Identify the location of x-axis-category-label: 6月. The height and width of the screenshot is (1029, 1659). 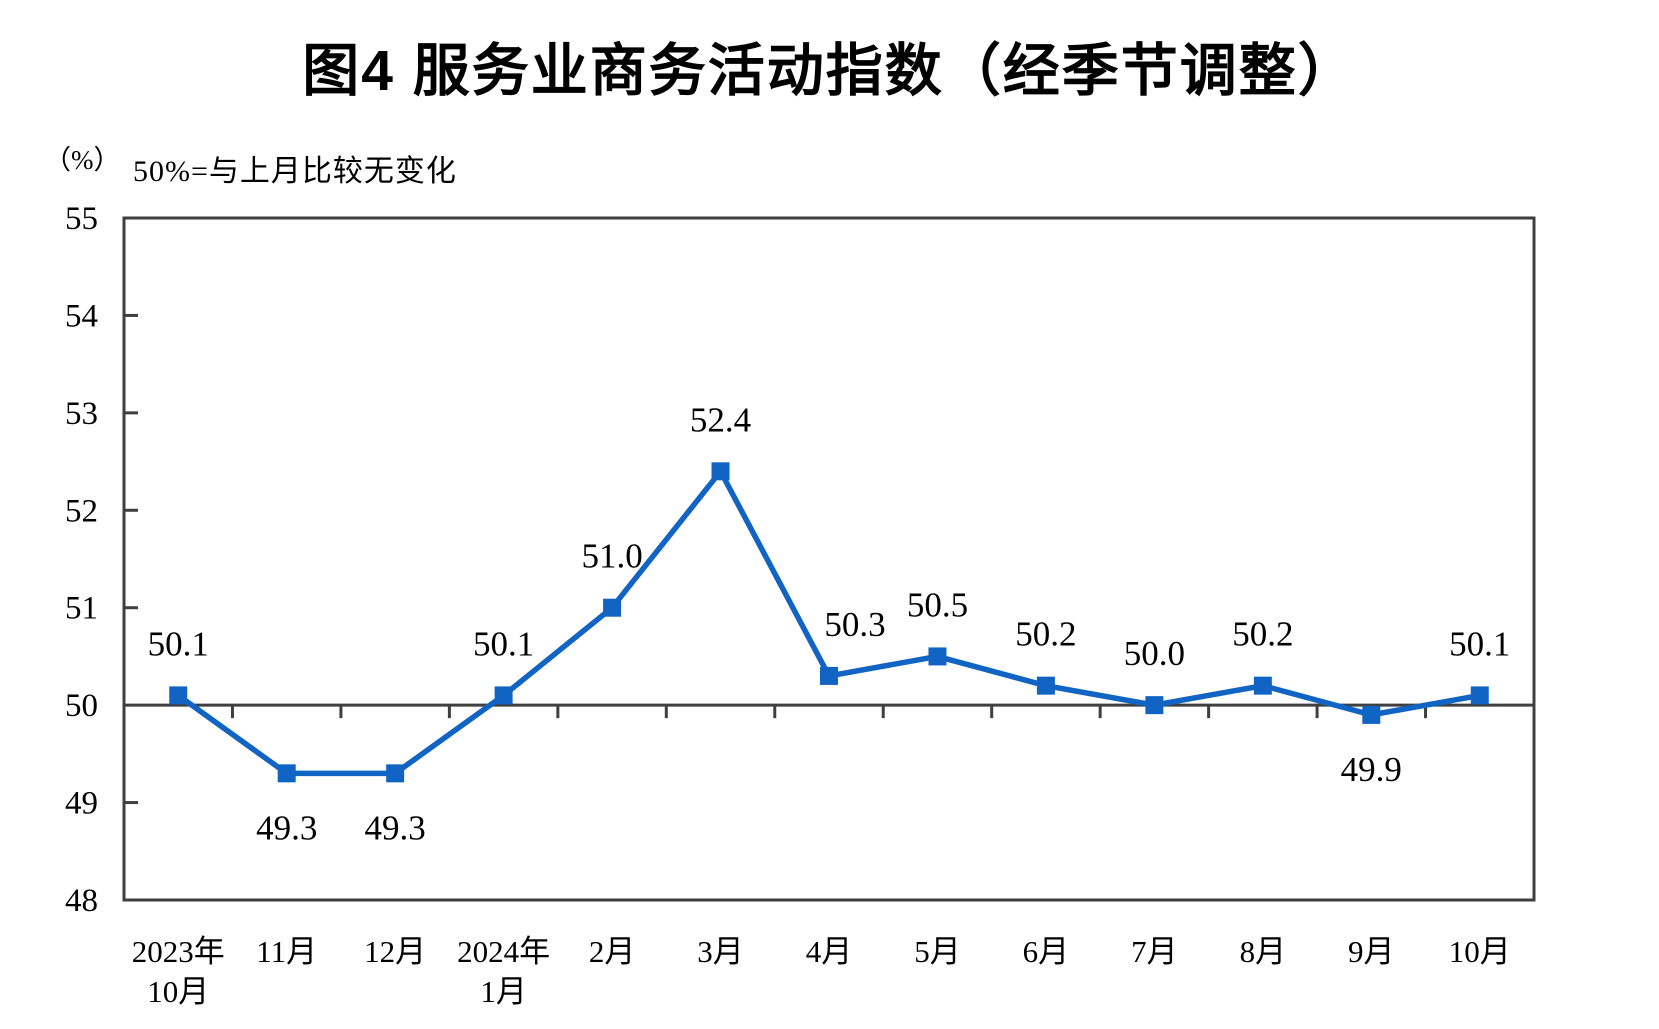
(1046, 951).